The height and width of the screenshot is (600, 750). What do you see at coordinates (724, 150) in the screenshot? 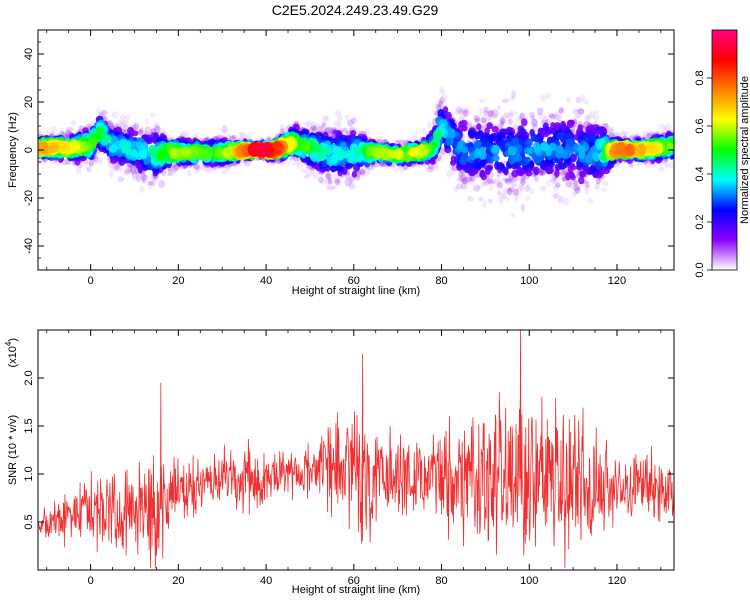
I see `colorbar-bar` at bounding box center [724, 150].